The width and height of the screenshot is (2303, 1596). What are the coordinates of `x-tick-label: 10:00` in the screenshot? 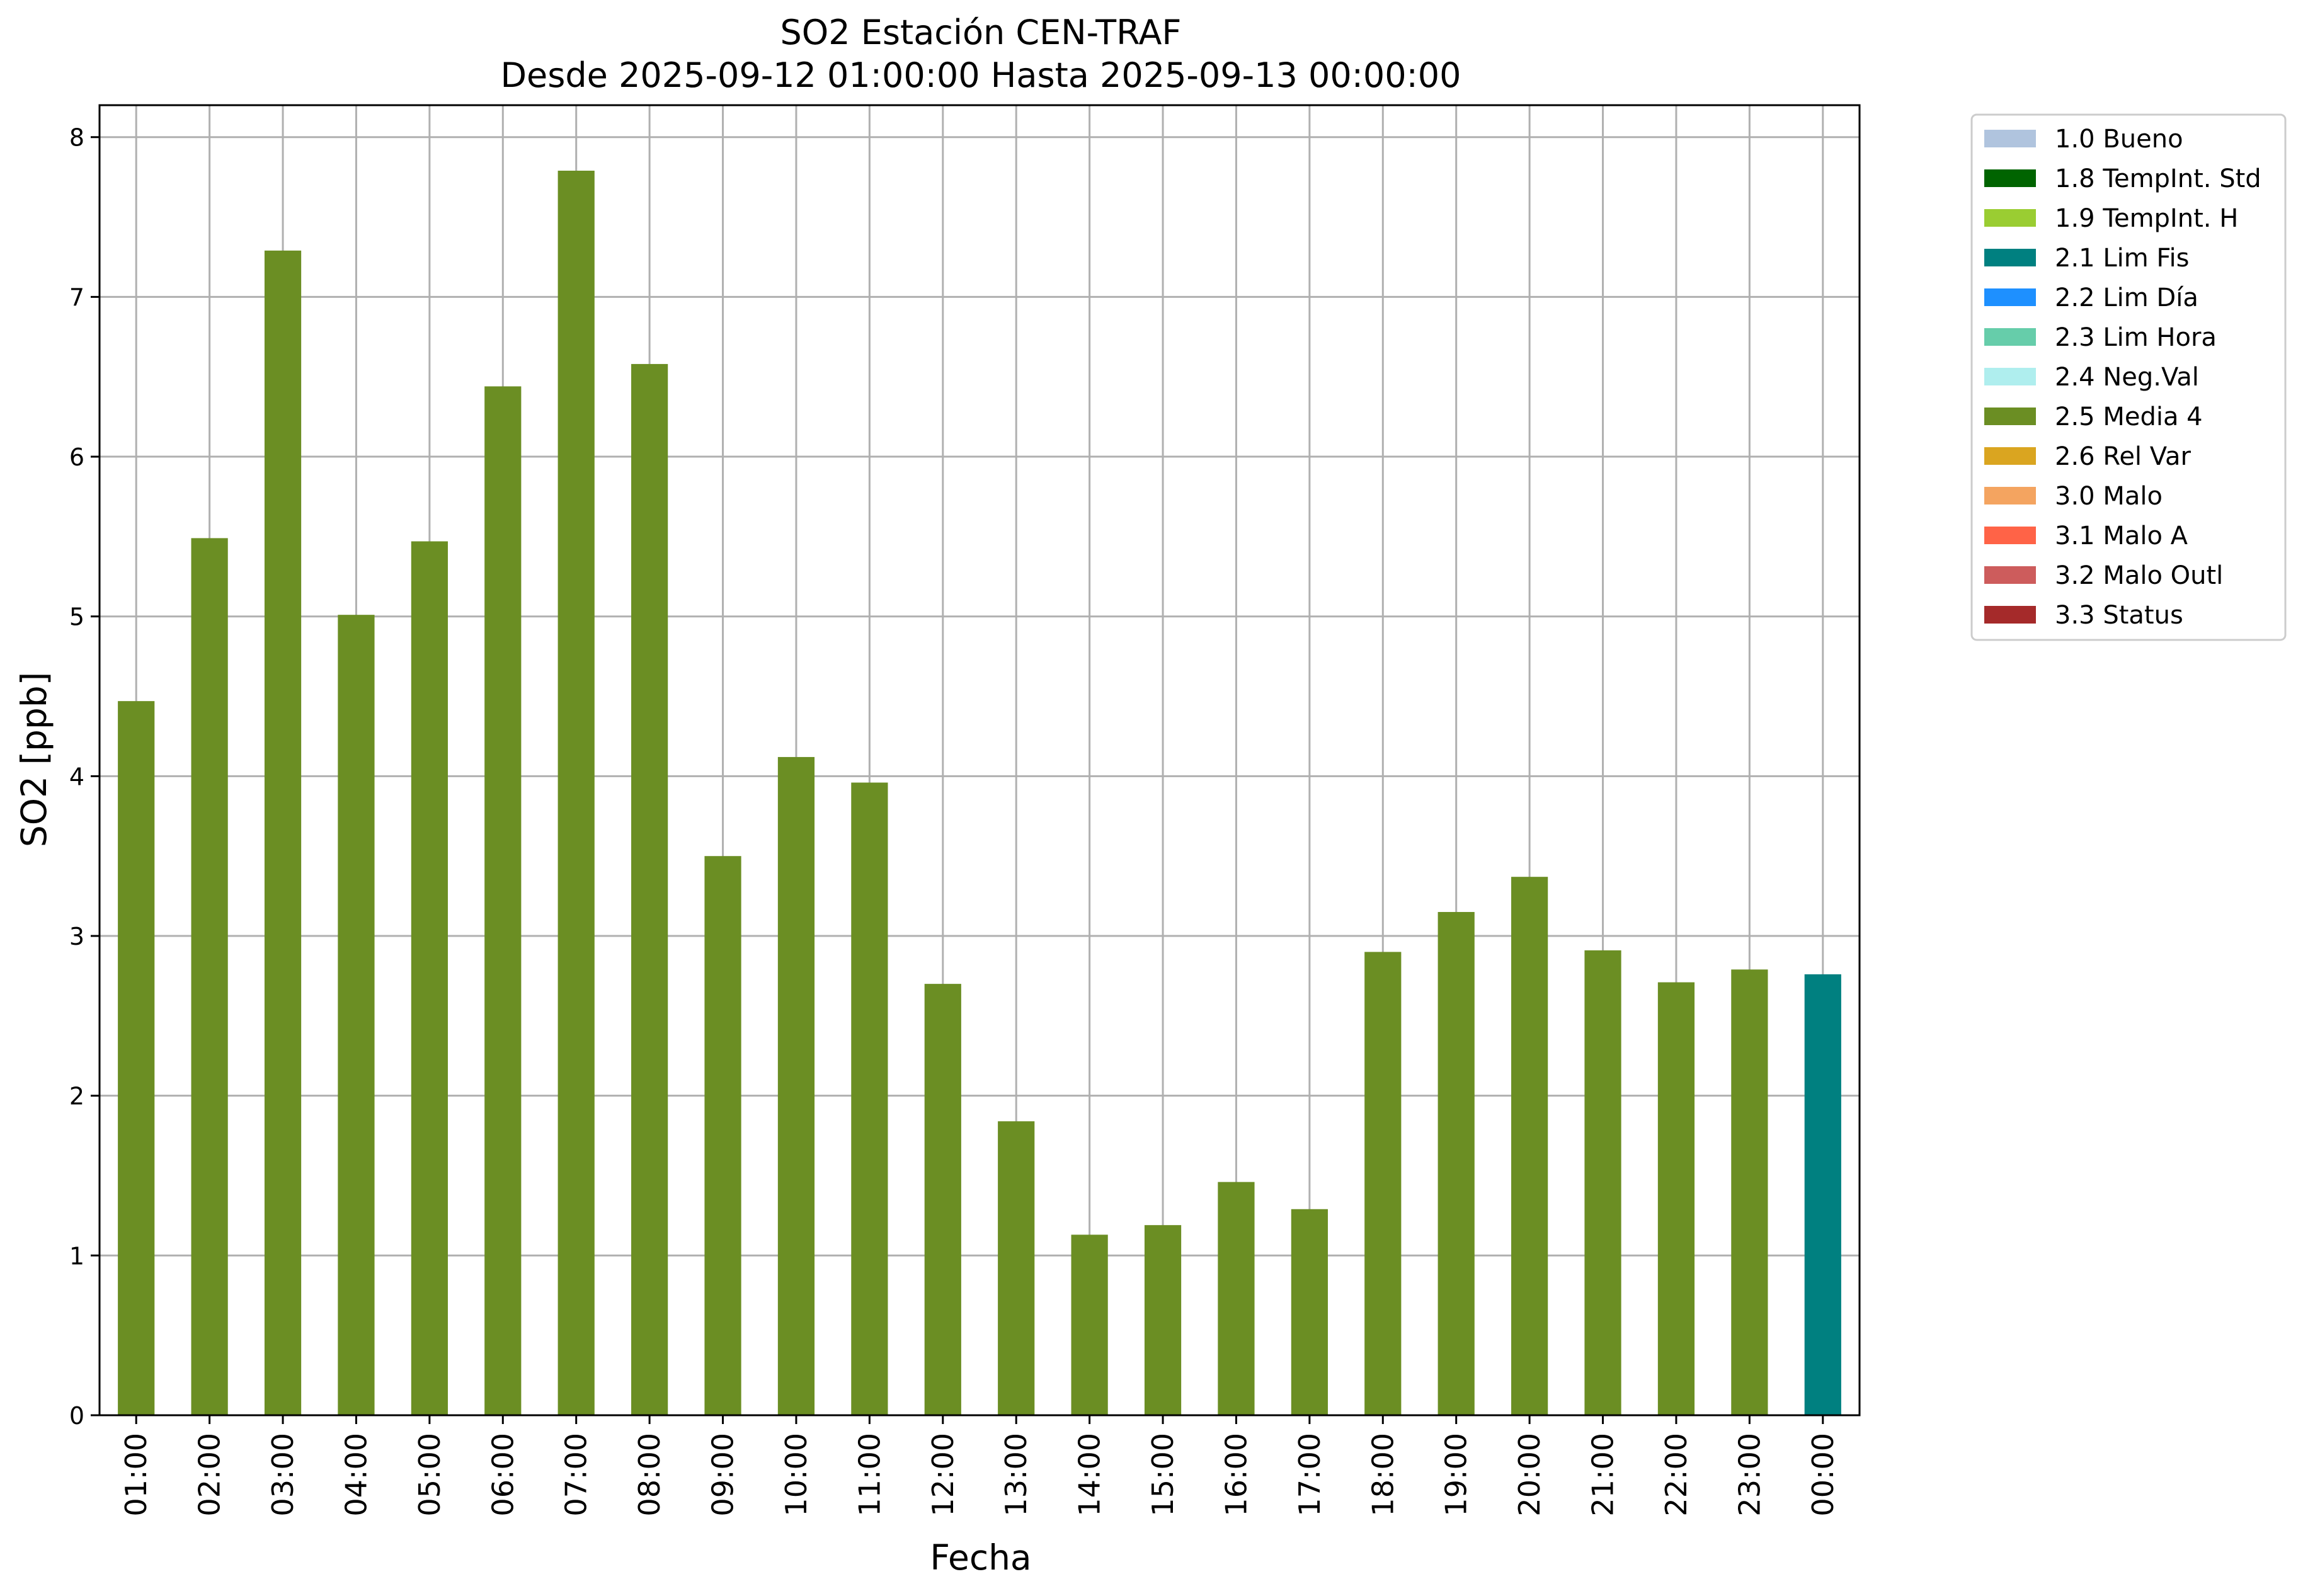 It's located at (796, 1475).